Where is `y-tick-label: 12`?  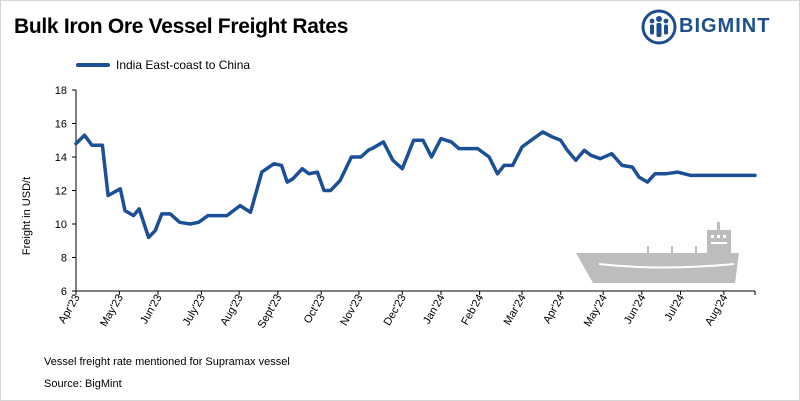 y-tick-label: 12 is located at coordinates (61, 192).